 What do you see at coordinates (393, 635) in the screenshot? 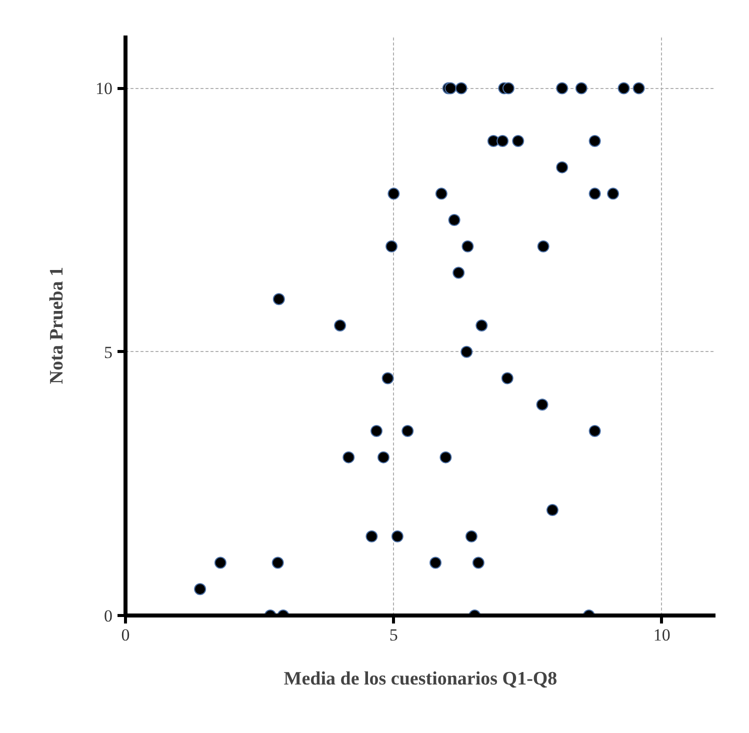
I see `x-tick-label: 5` at bounding box center [393, 635].